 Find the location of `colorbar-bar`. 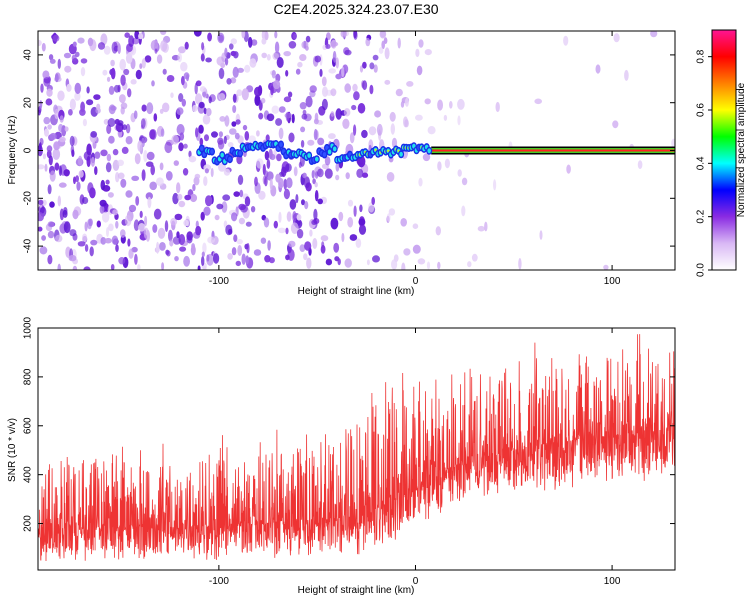

colorbar-bar is located at coordinates (724, 150).